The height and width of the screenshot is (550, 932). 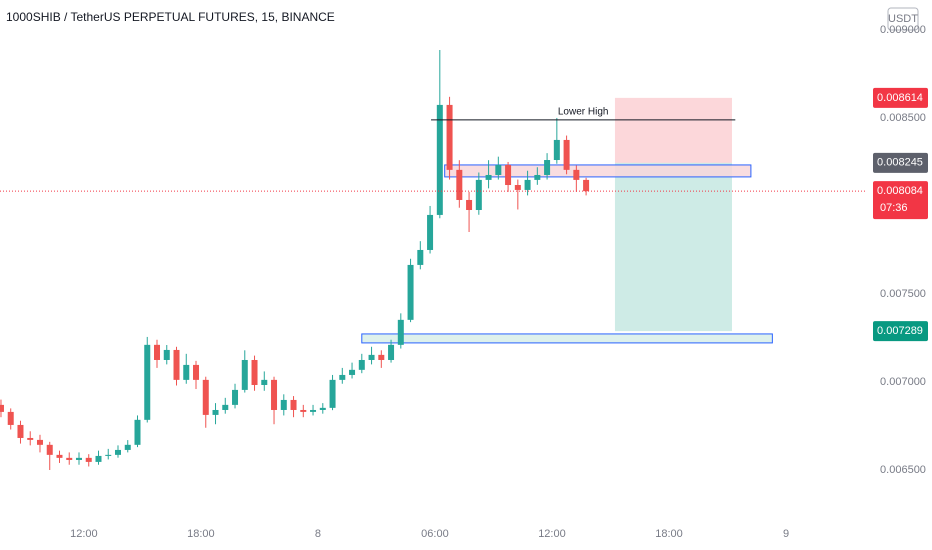 I want to click on stop-price-label-box, so click(x=900, y=97).